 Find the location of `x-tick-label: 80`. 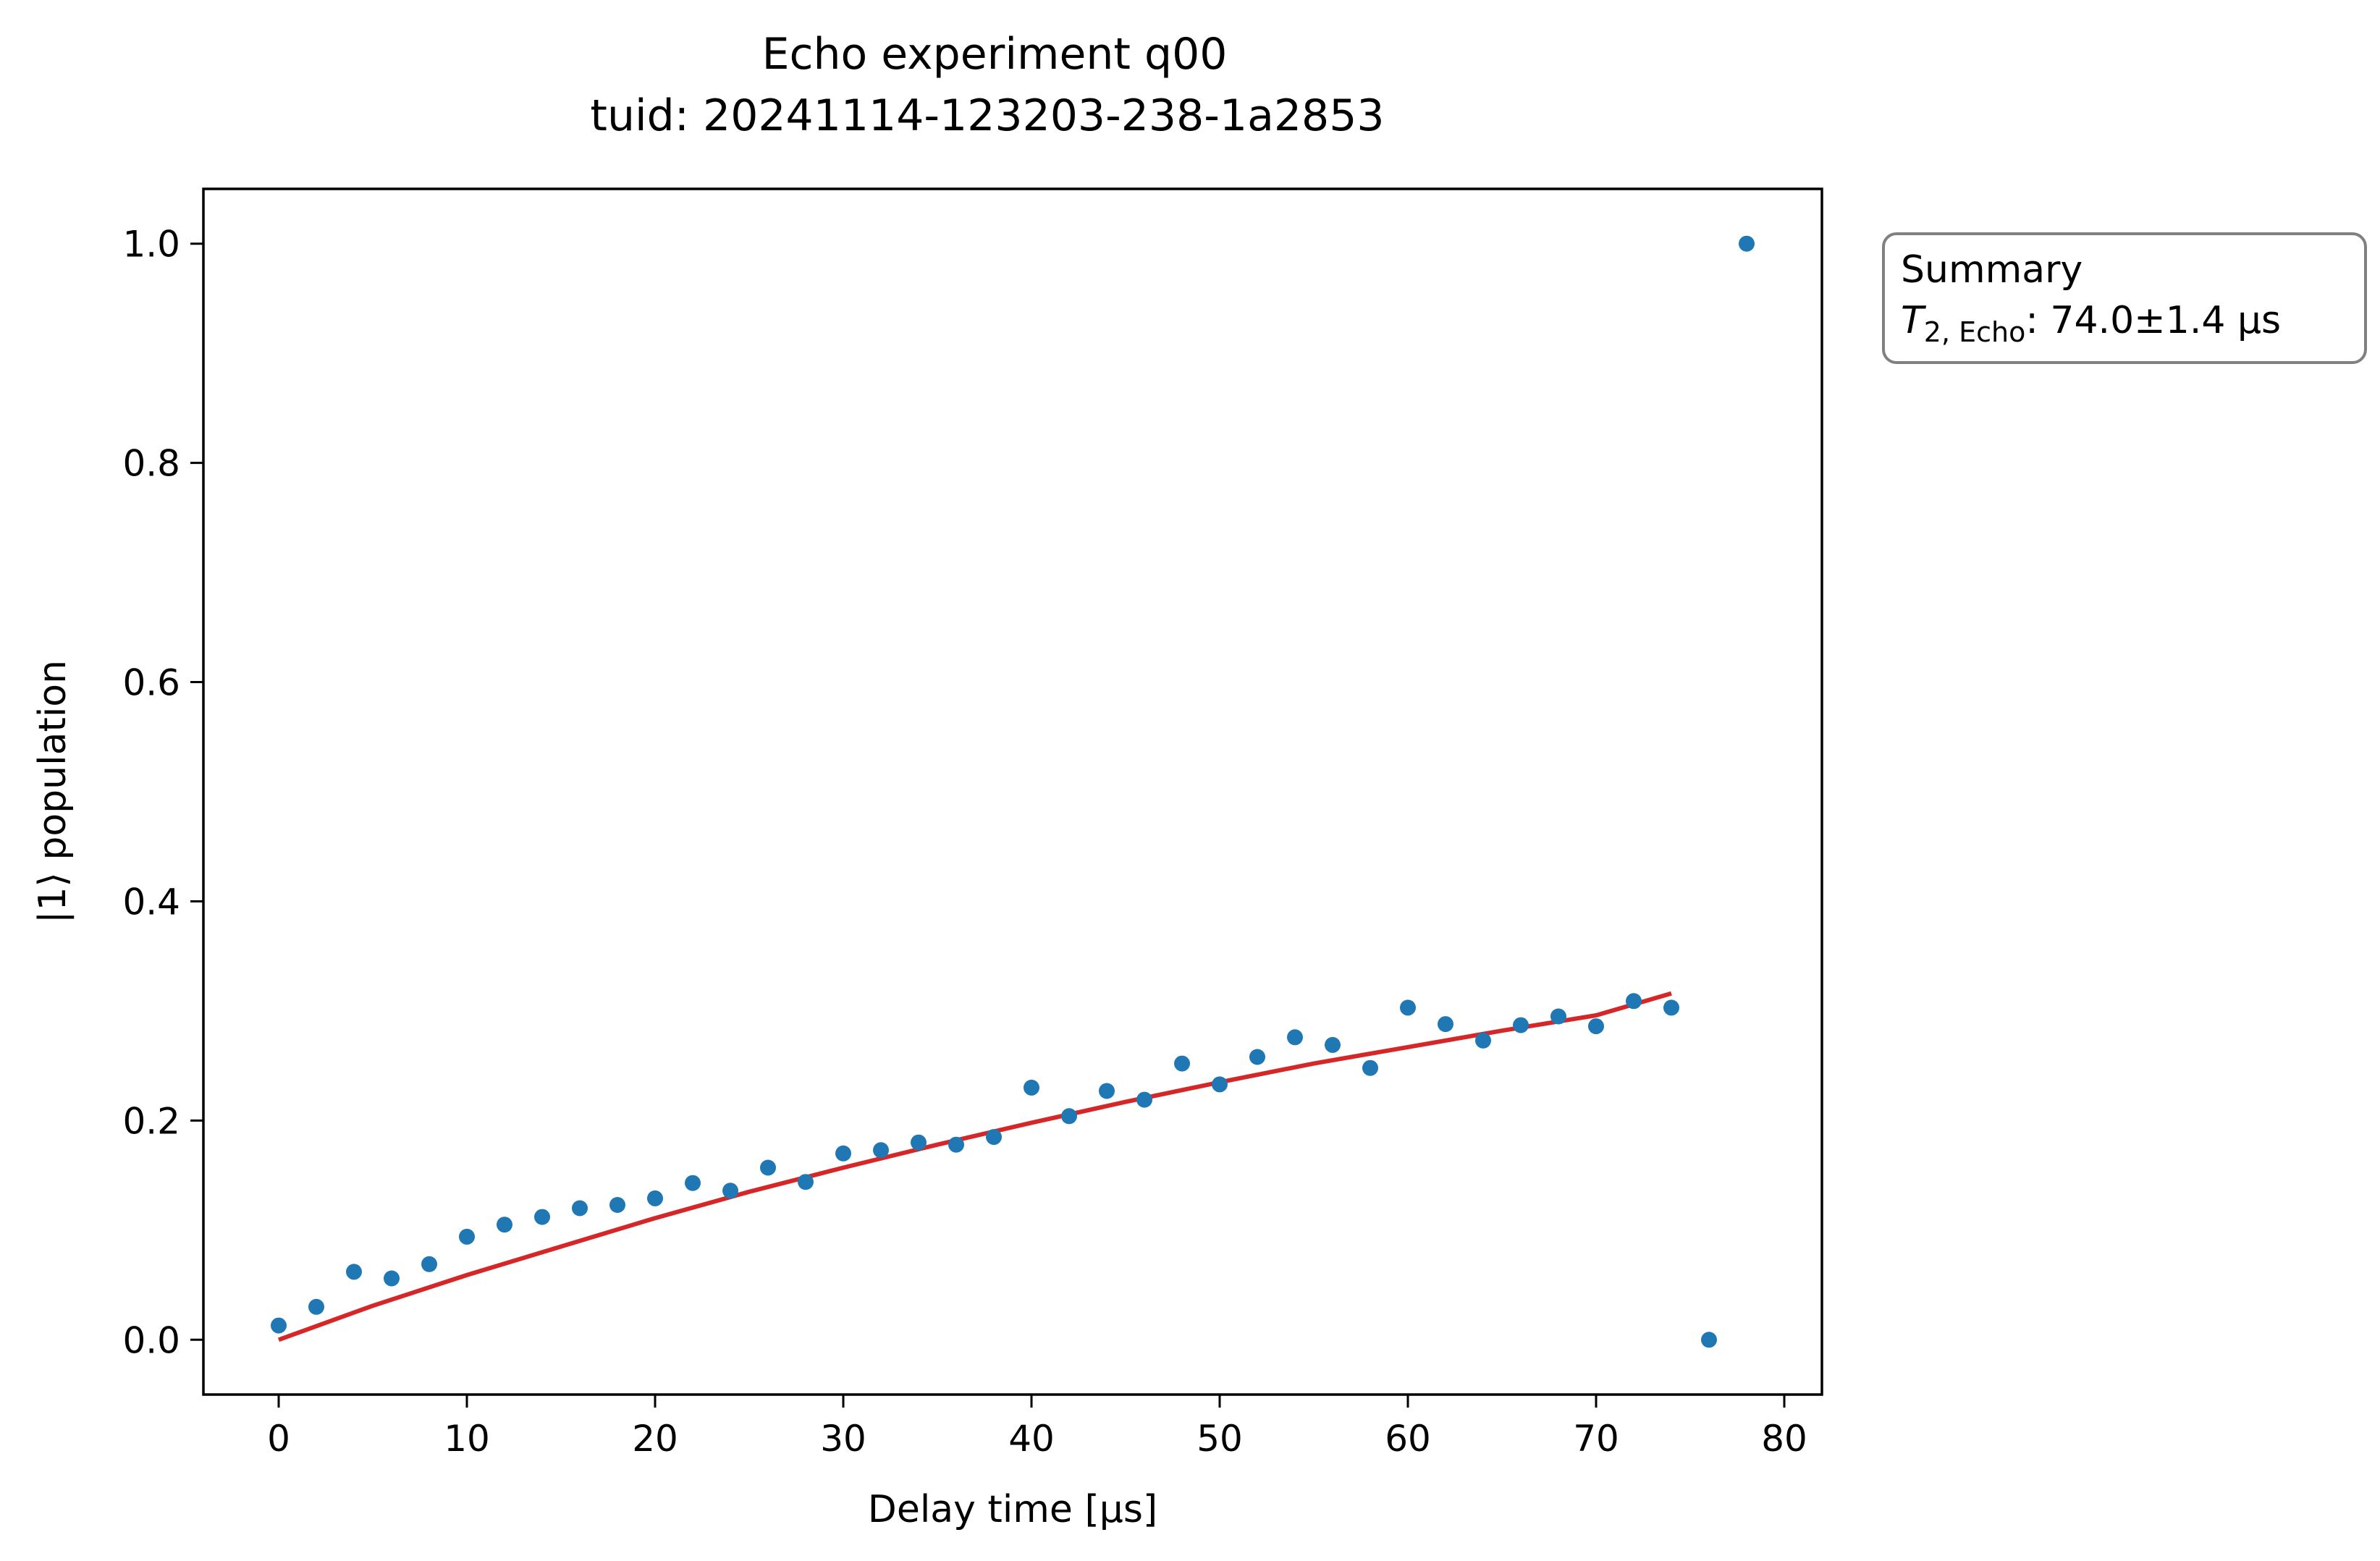

x-tick-label: 80 is located at coordinates (1784, 1439).